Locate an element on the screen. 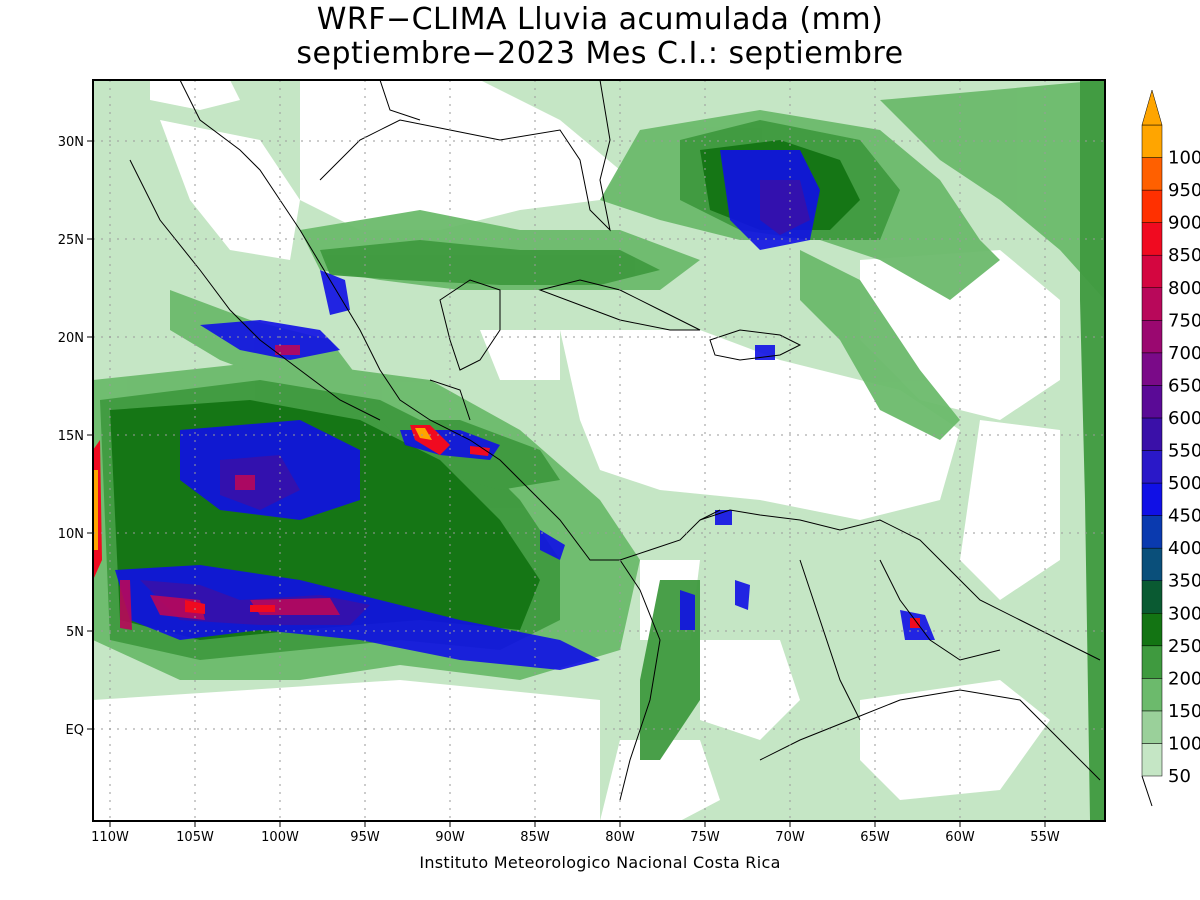 The height and width of the screenshot is (900, 1200). lon-label: 90W is located at coordinates (450, 837).